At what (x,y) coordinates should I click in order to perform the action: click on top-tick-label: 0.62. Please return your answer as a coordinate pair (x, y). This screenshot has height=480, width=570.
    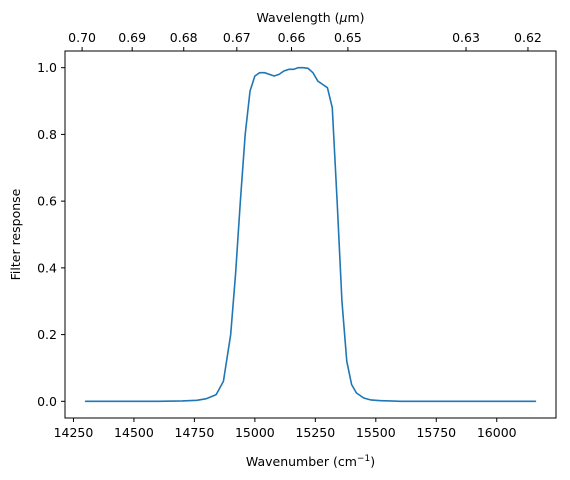
    Looking at the image, I should click on (528, 37).